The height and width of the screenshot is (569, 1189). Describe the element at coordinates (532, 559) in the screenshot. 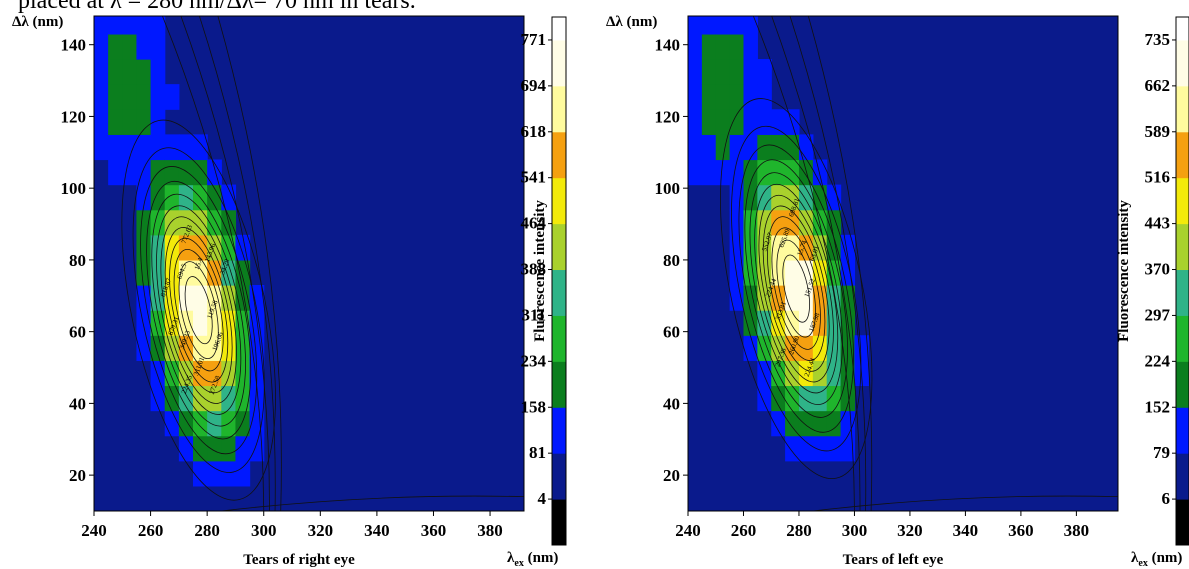

I see `x-unit-label: λex (nm)` at that location.